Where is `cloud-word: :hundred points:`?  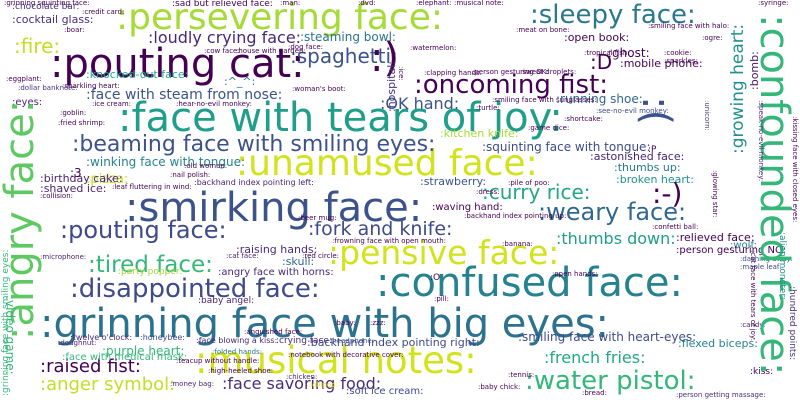 cloud-word: :hundred points: is located at coordinates (792, 323).